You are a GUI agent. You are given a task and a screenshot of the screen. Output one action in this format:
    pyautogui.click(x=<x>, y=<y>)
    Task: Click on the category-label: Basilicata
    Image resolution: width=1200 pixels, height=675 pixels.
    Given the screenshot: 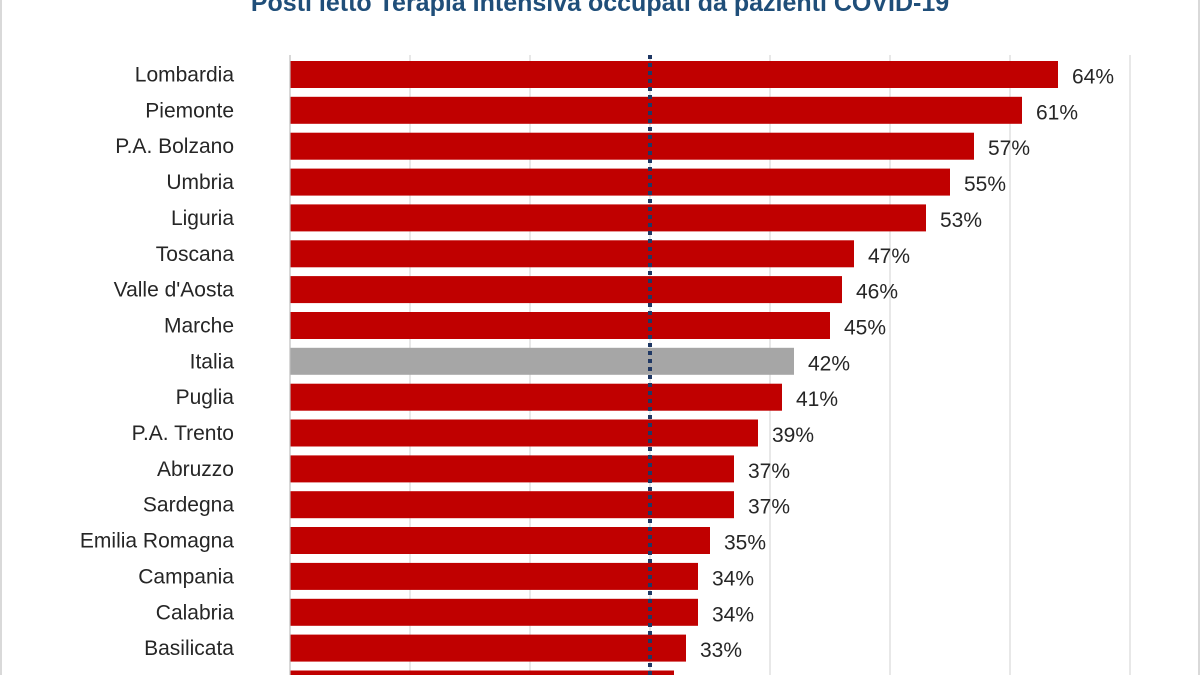 What is the action you would take?
    pyautogui.click(x=189, y=648)
    